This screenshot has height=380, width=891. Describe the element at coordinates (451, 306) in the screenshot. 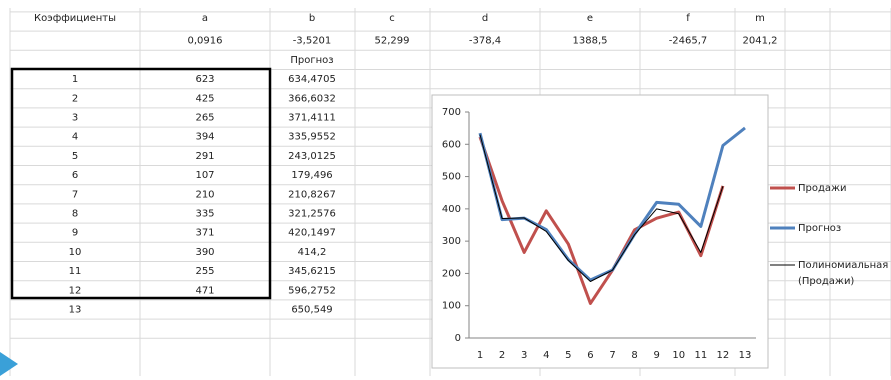

I see `y-tick-label: 100` at that location.